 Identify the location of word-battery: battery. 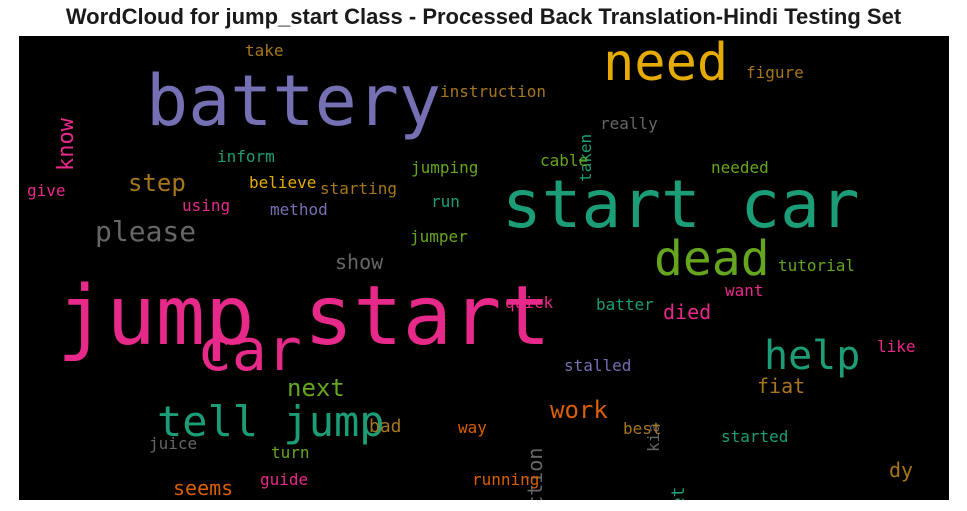
(294, 101).